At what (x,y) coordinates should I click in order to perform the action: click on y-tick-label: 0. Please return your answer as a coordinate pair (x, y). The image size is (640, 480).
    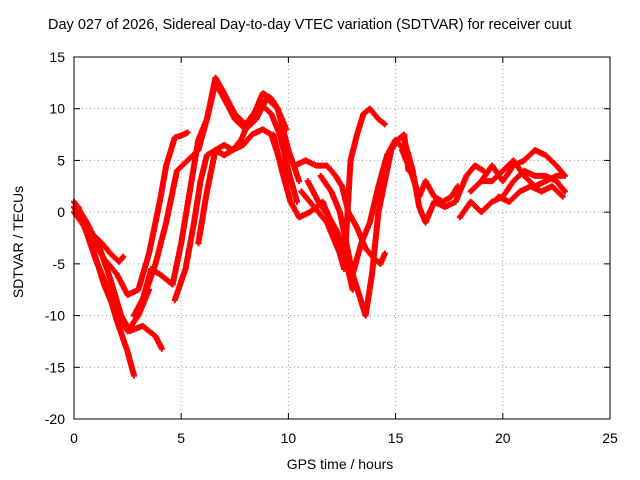
    Looking at the image, I should click on (61, 212).